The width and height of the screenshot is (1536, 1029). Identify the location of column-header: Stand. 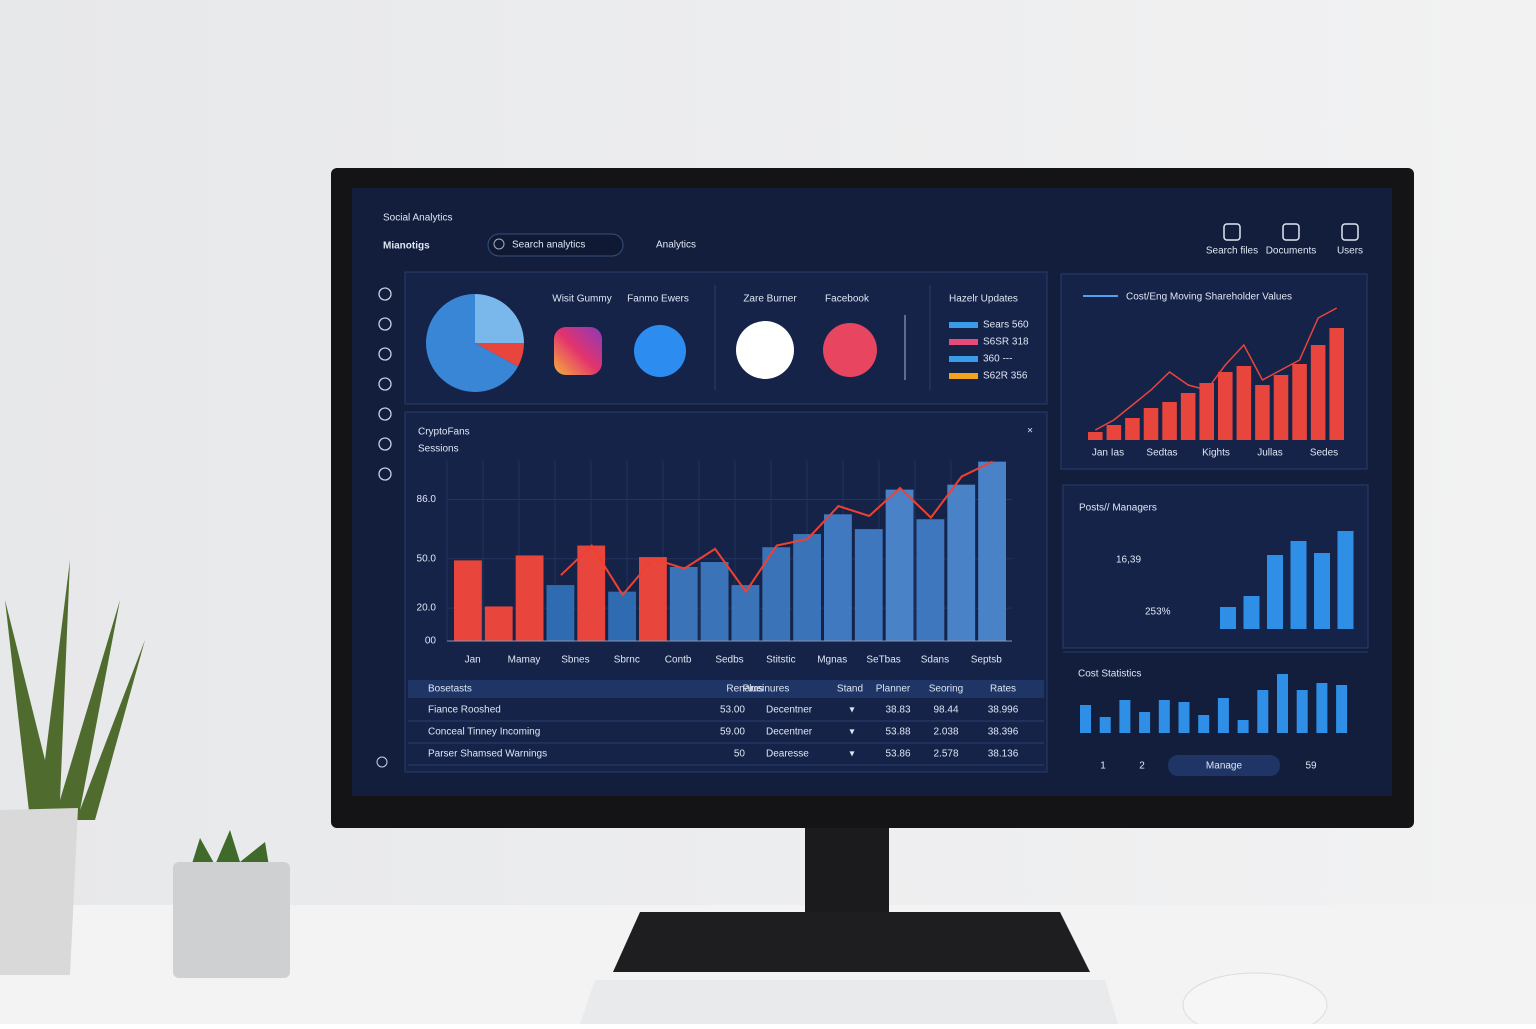
(850, 689).